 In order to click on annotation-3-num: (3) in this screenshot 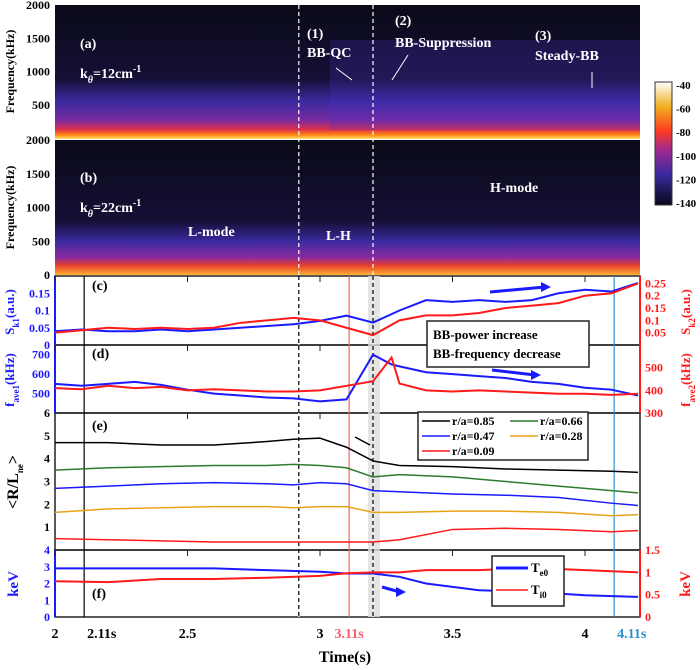, I will do `click(543, 36)`.